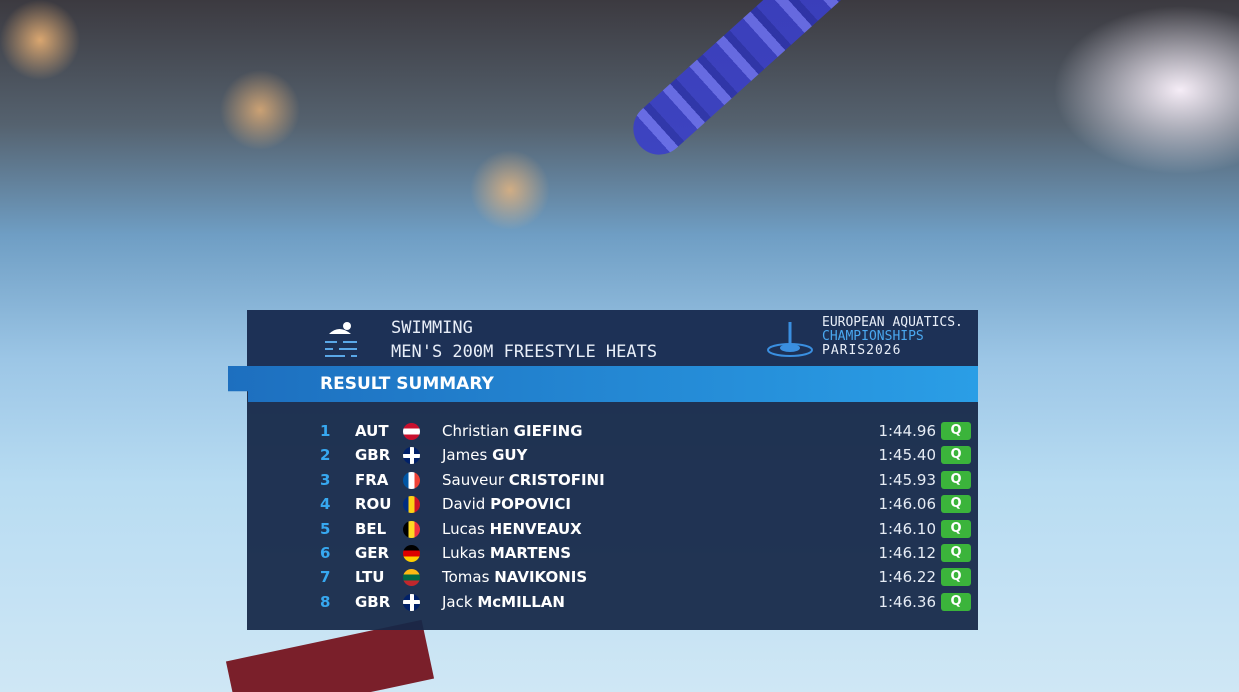 The width and height of the screenshot is (1239, 692). Describe the element at coordinates (464, 553) in the screenshot. I see `first-name: Lukas` at that location.